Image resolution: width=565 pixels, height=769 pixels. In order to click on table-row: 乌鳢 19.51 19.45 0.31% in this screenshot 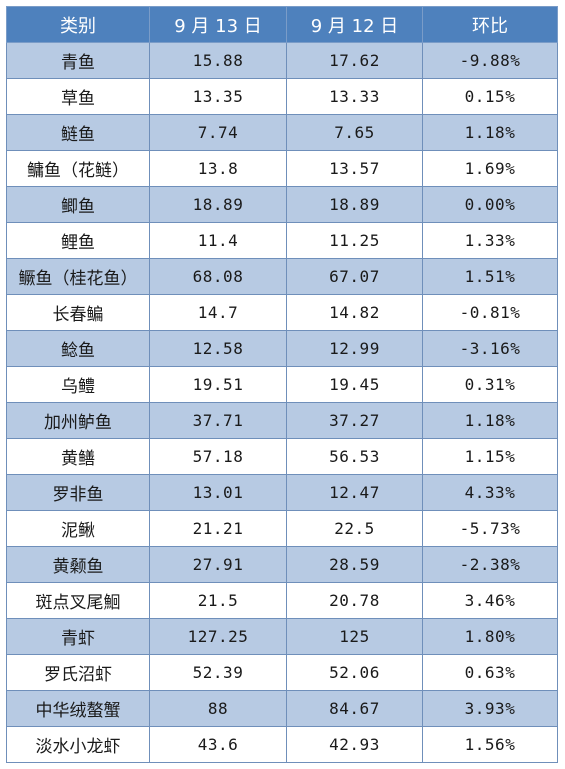, I will do `click(282, 384)`.